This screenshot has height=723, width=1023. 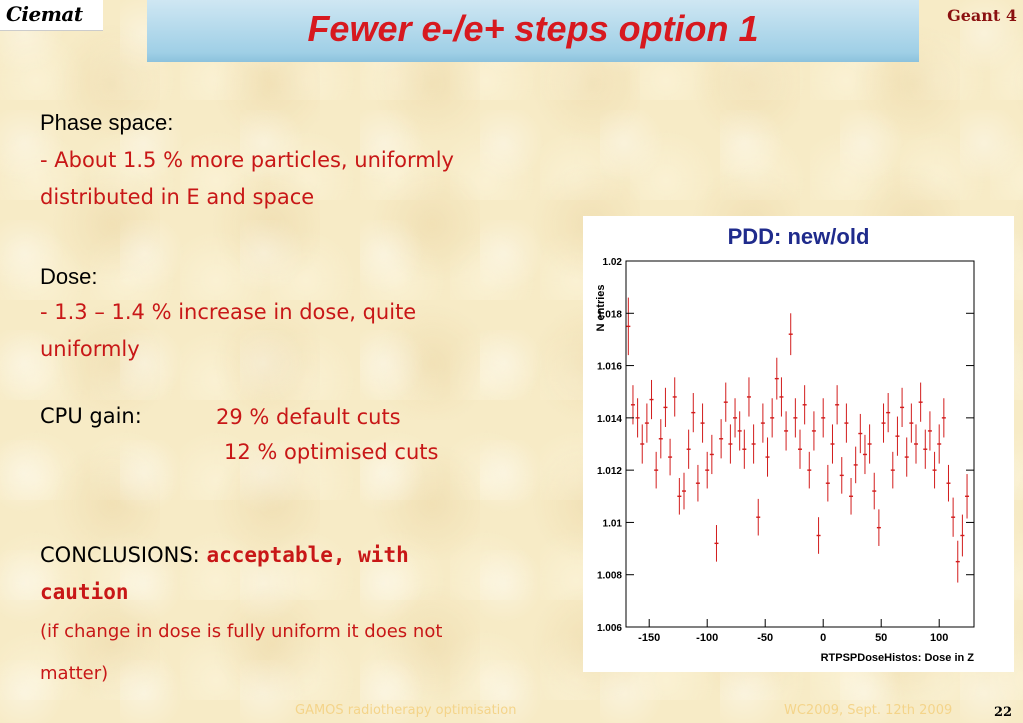 I want to click on geant4-brand: Geant 4, so click(x=982, y=15).